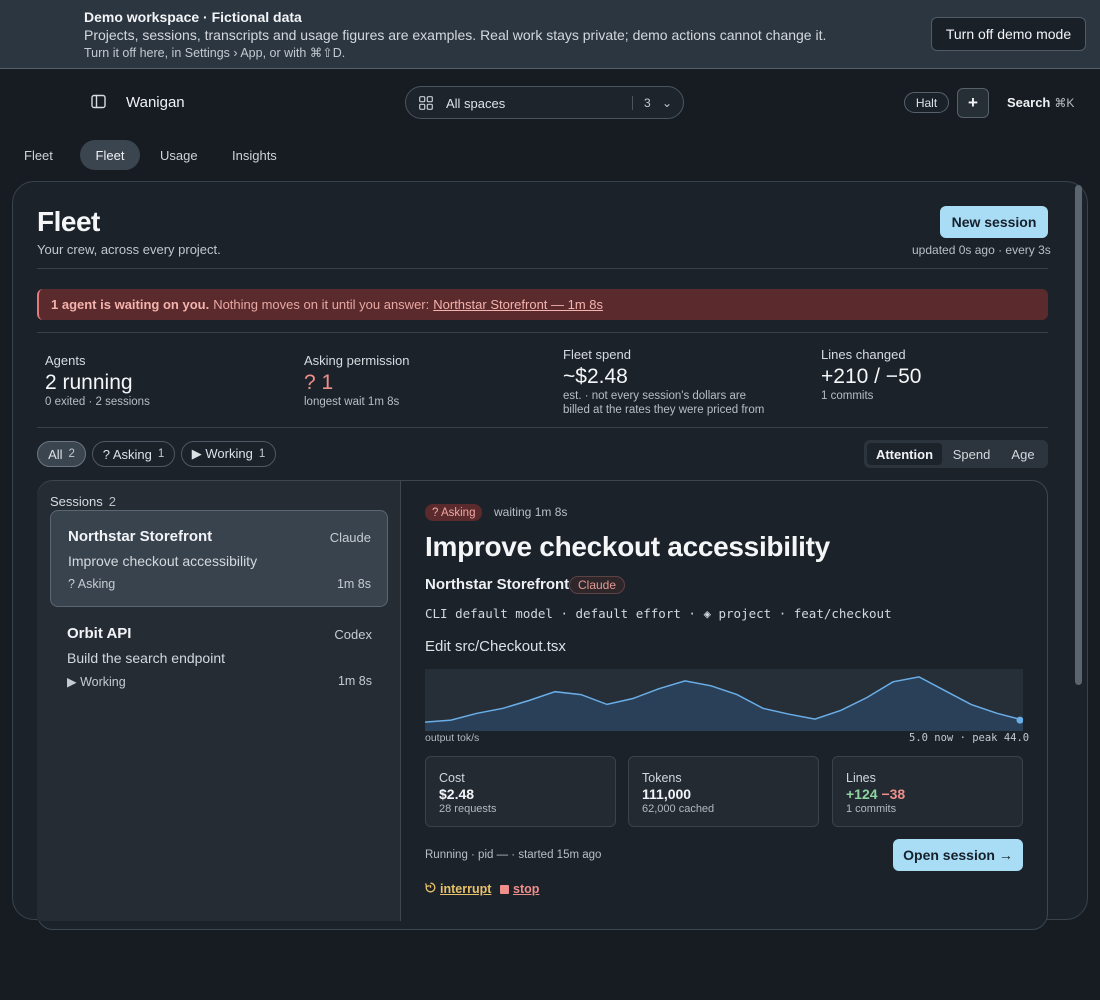 The height and width of the screenshot is (1000, 1100). What do you see at coordinates (193, 17) in the screenshot?
I see `demo-title: Demo workspace · Fictional data` at bounding box center [193, 17].